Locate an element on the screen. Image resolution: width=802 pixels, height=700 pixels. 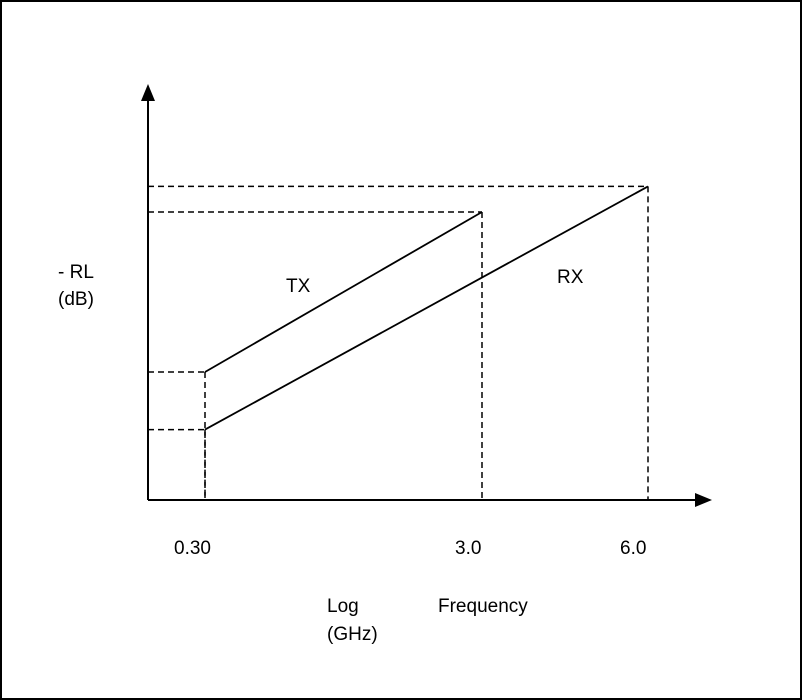
x-tick-label-0: 0.30 is located at coordinates (192, 548).